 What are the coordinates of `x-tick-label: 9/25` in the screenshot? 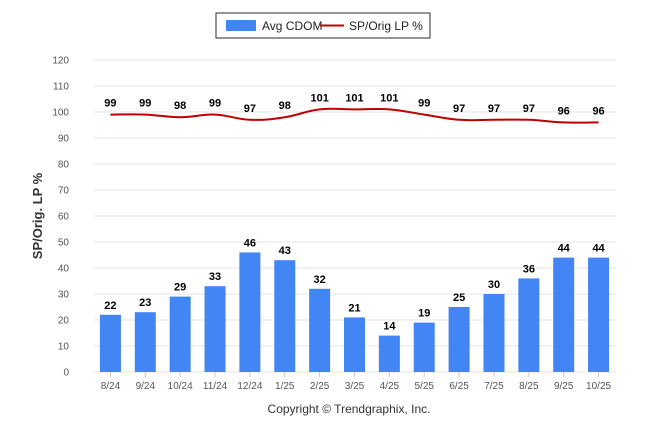 It's located at (564, 386).